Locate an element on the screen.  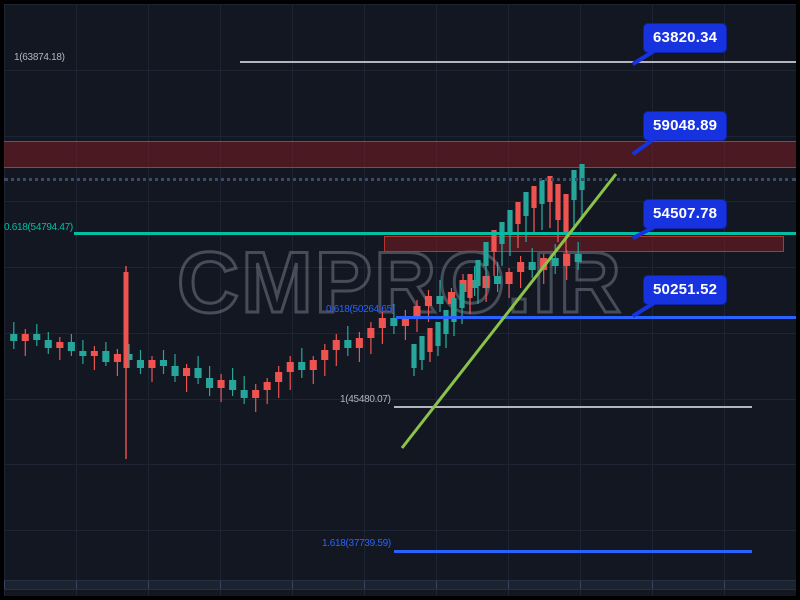
callout-54507: 54507.78 is located at coordinates (685, 214).